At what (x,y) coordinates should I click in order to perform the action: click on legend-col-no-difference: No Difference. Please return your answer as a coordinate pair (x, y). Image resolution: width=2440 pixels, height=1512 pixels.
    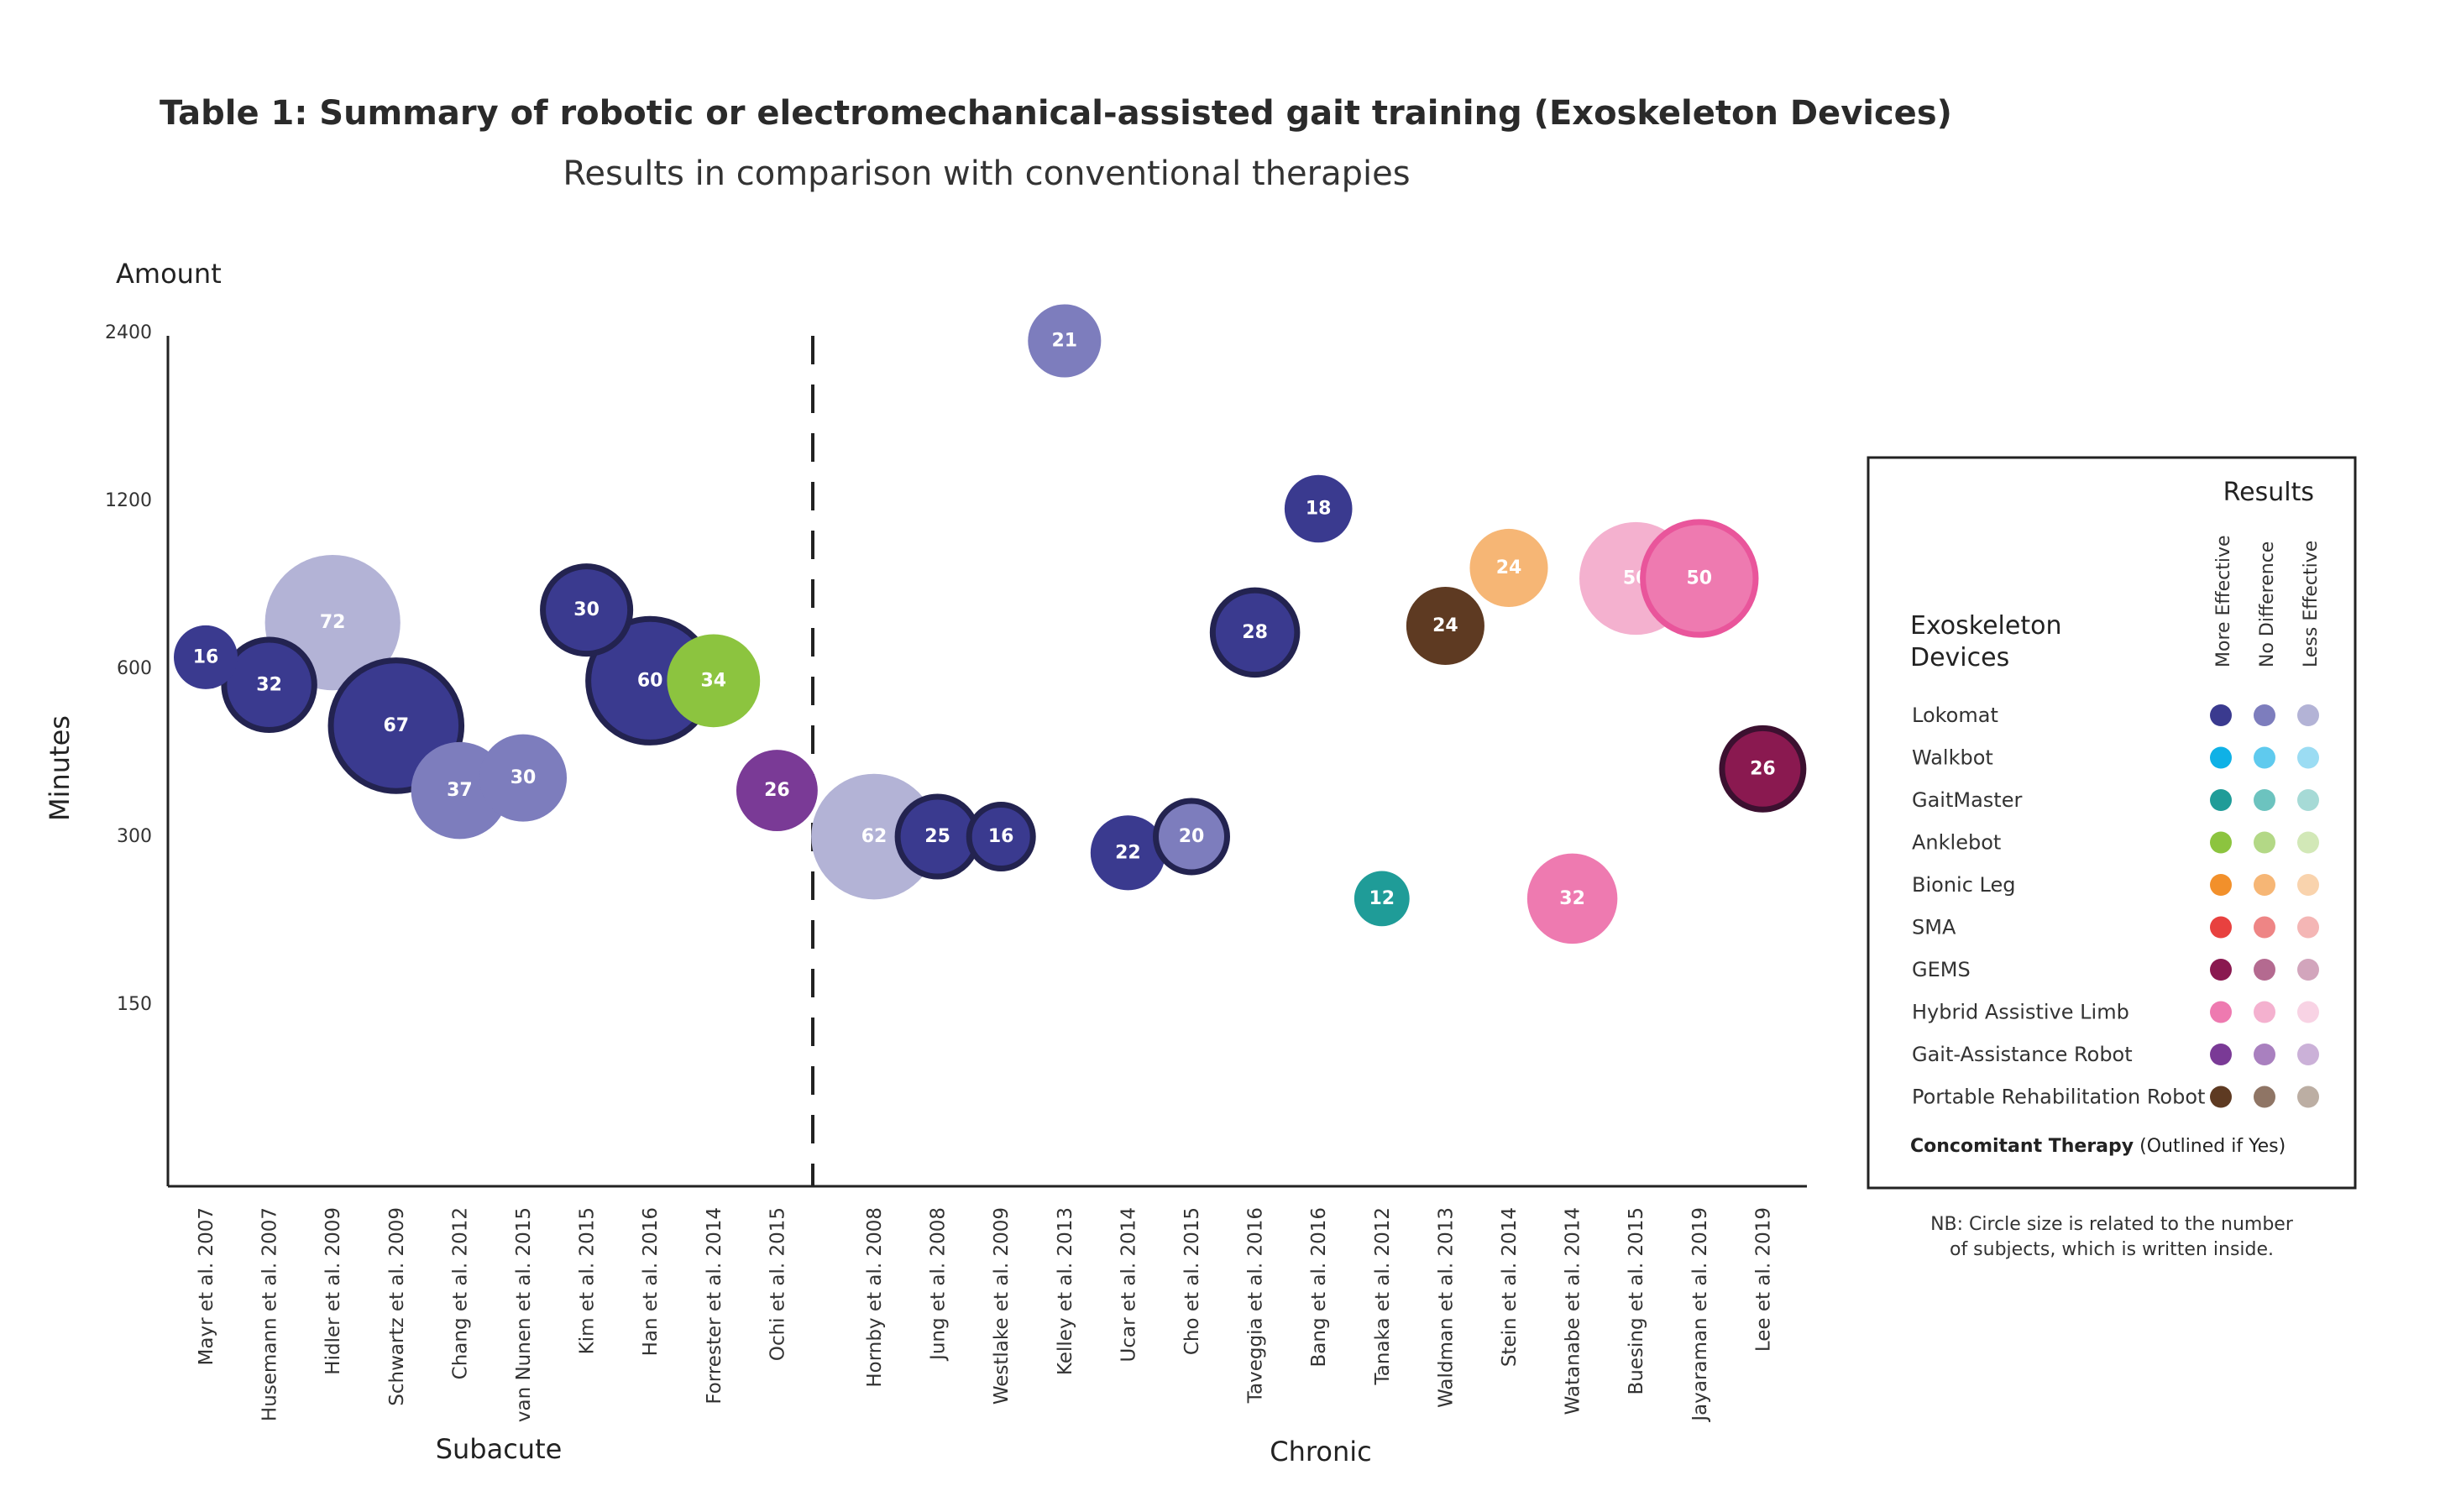
    Looking at the image, I should click on (2268, 604).